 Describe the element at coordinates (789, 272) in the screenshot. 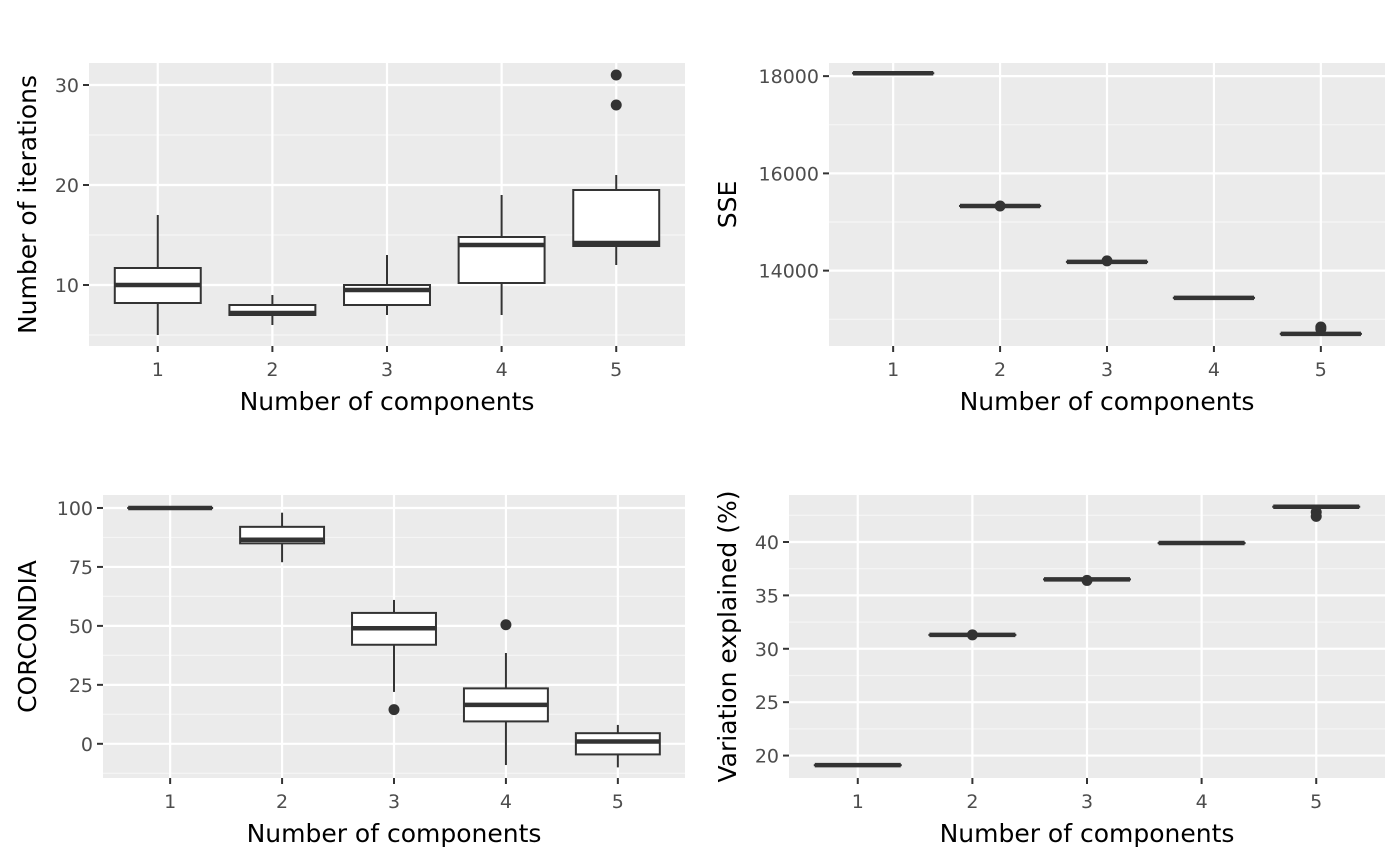

I see `y-tick-label: 14000` at that location.